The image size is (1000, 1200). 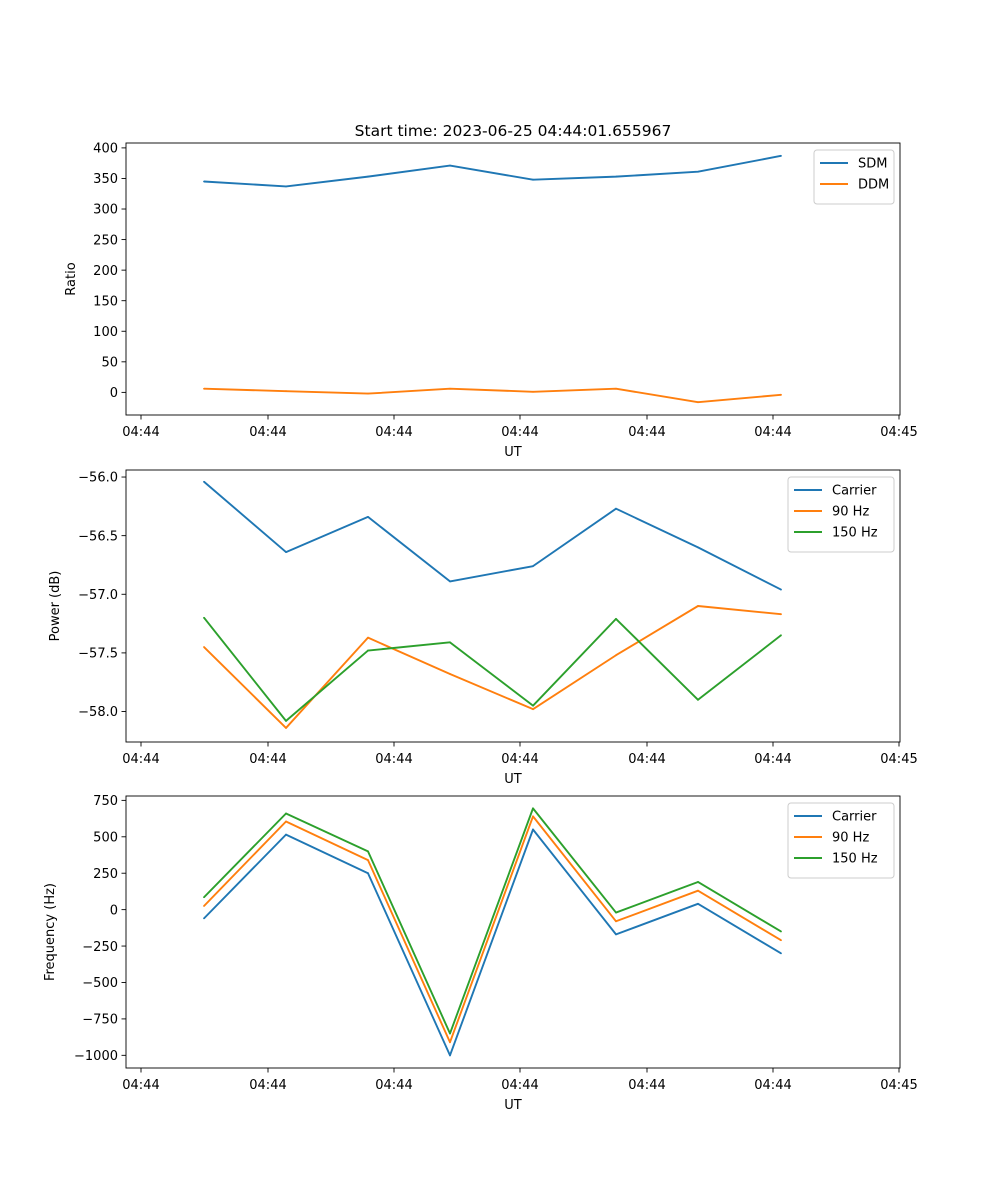 What do you see at coordinates (105, 332) in the screenshot?
I see `ratio-y-tick-label: 100` at bounding box center [105, 332].